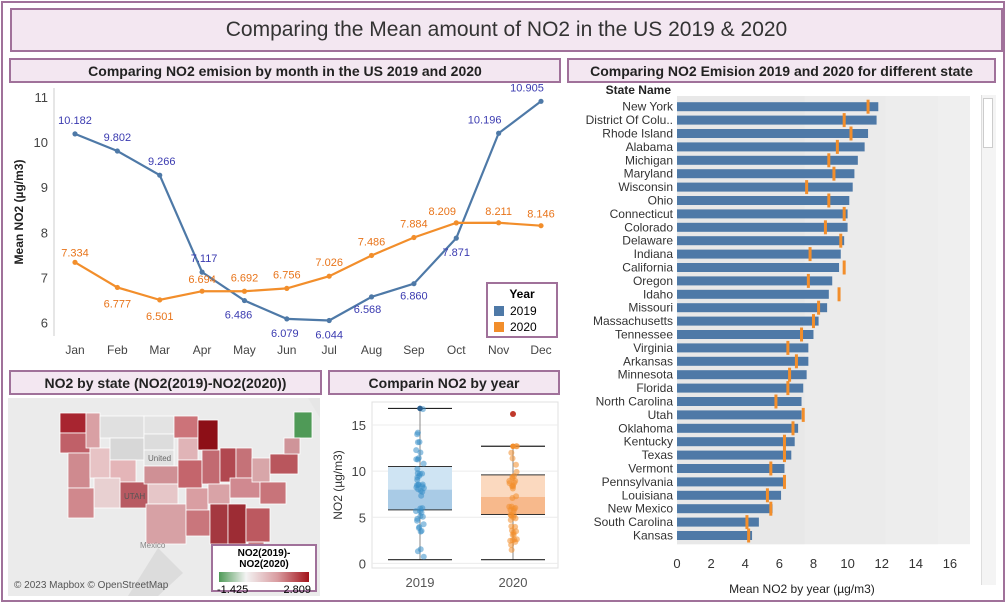 The width and height of the screenshot is (1008, 605). Describe the element at coordinates (653, 536) in the screenshot. I see `bar-category-label: Kansas` at that location.